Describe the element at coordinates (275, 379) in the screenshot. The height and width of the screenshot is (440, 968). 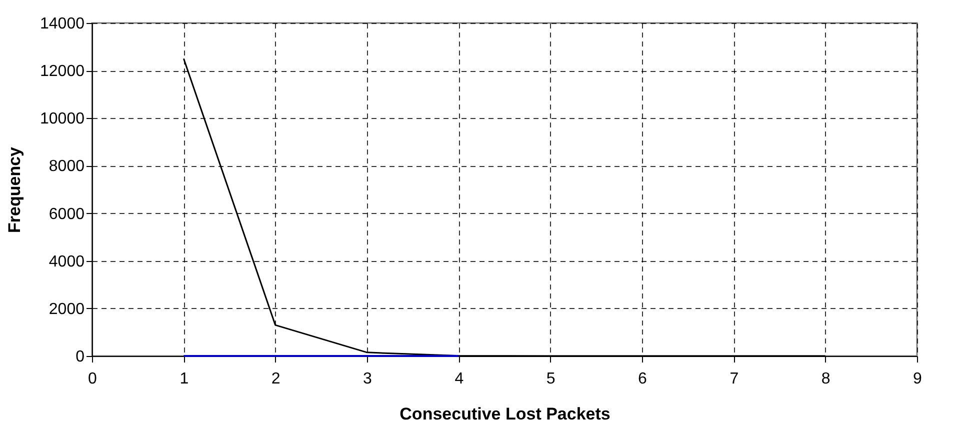
I see `x-tick-label: 2` at that location.